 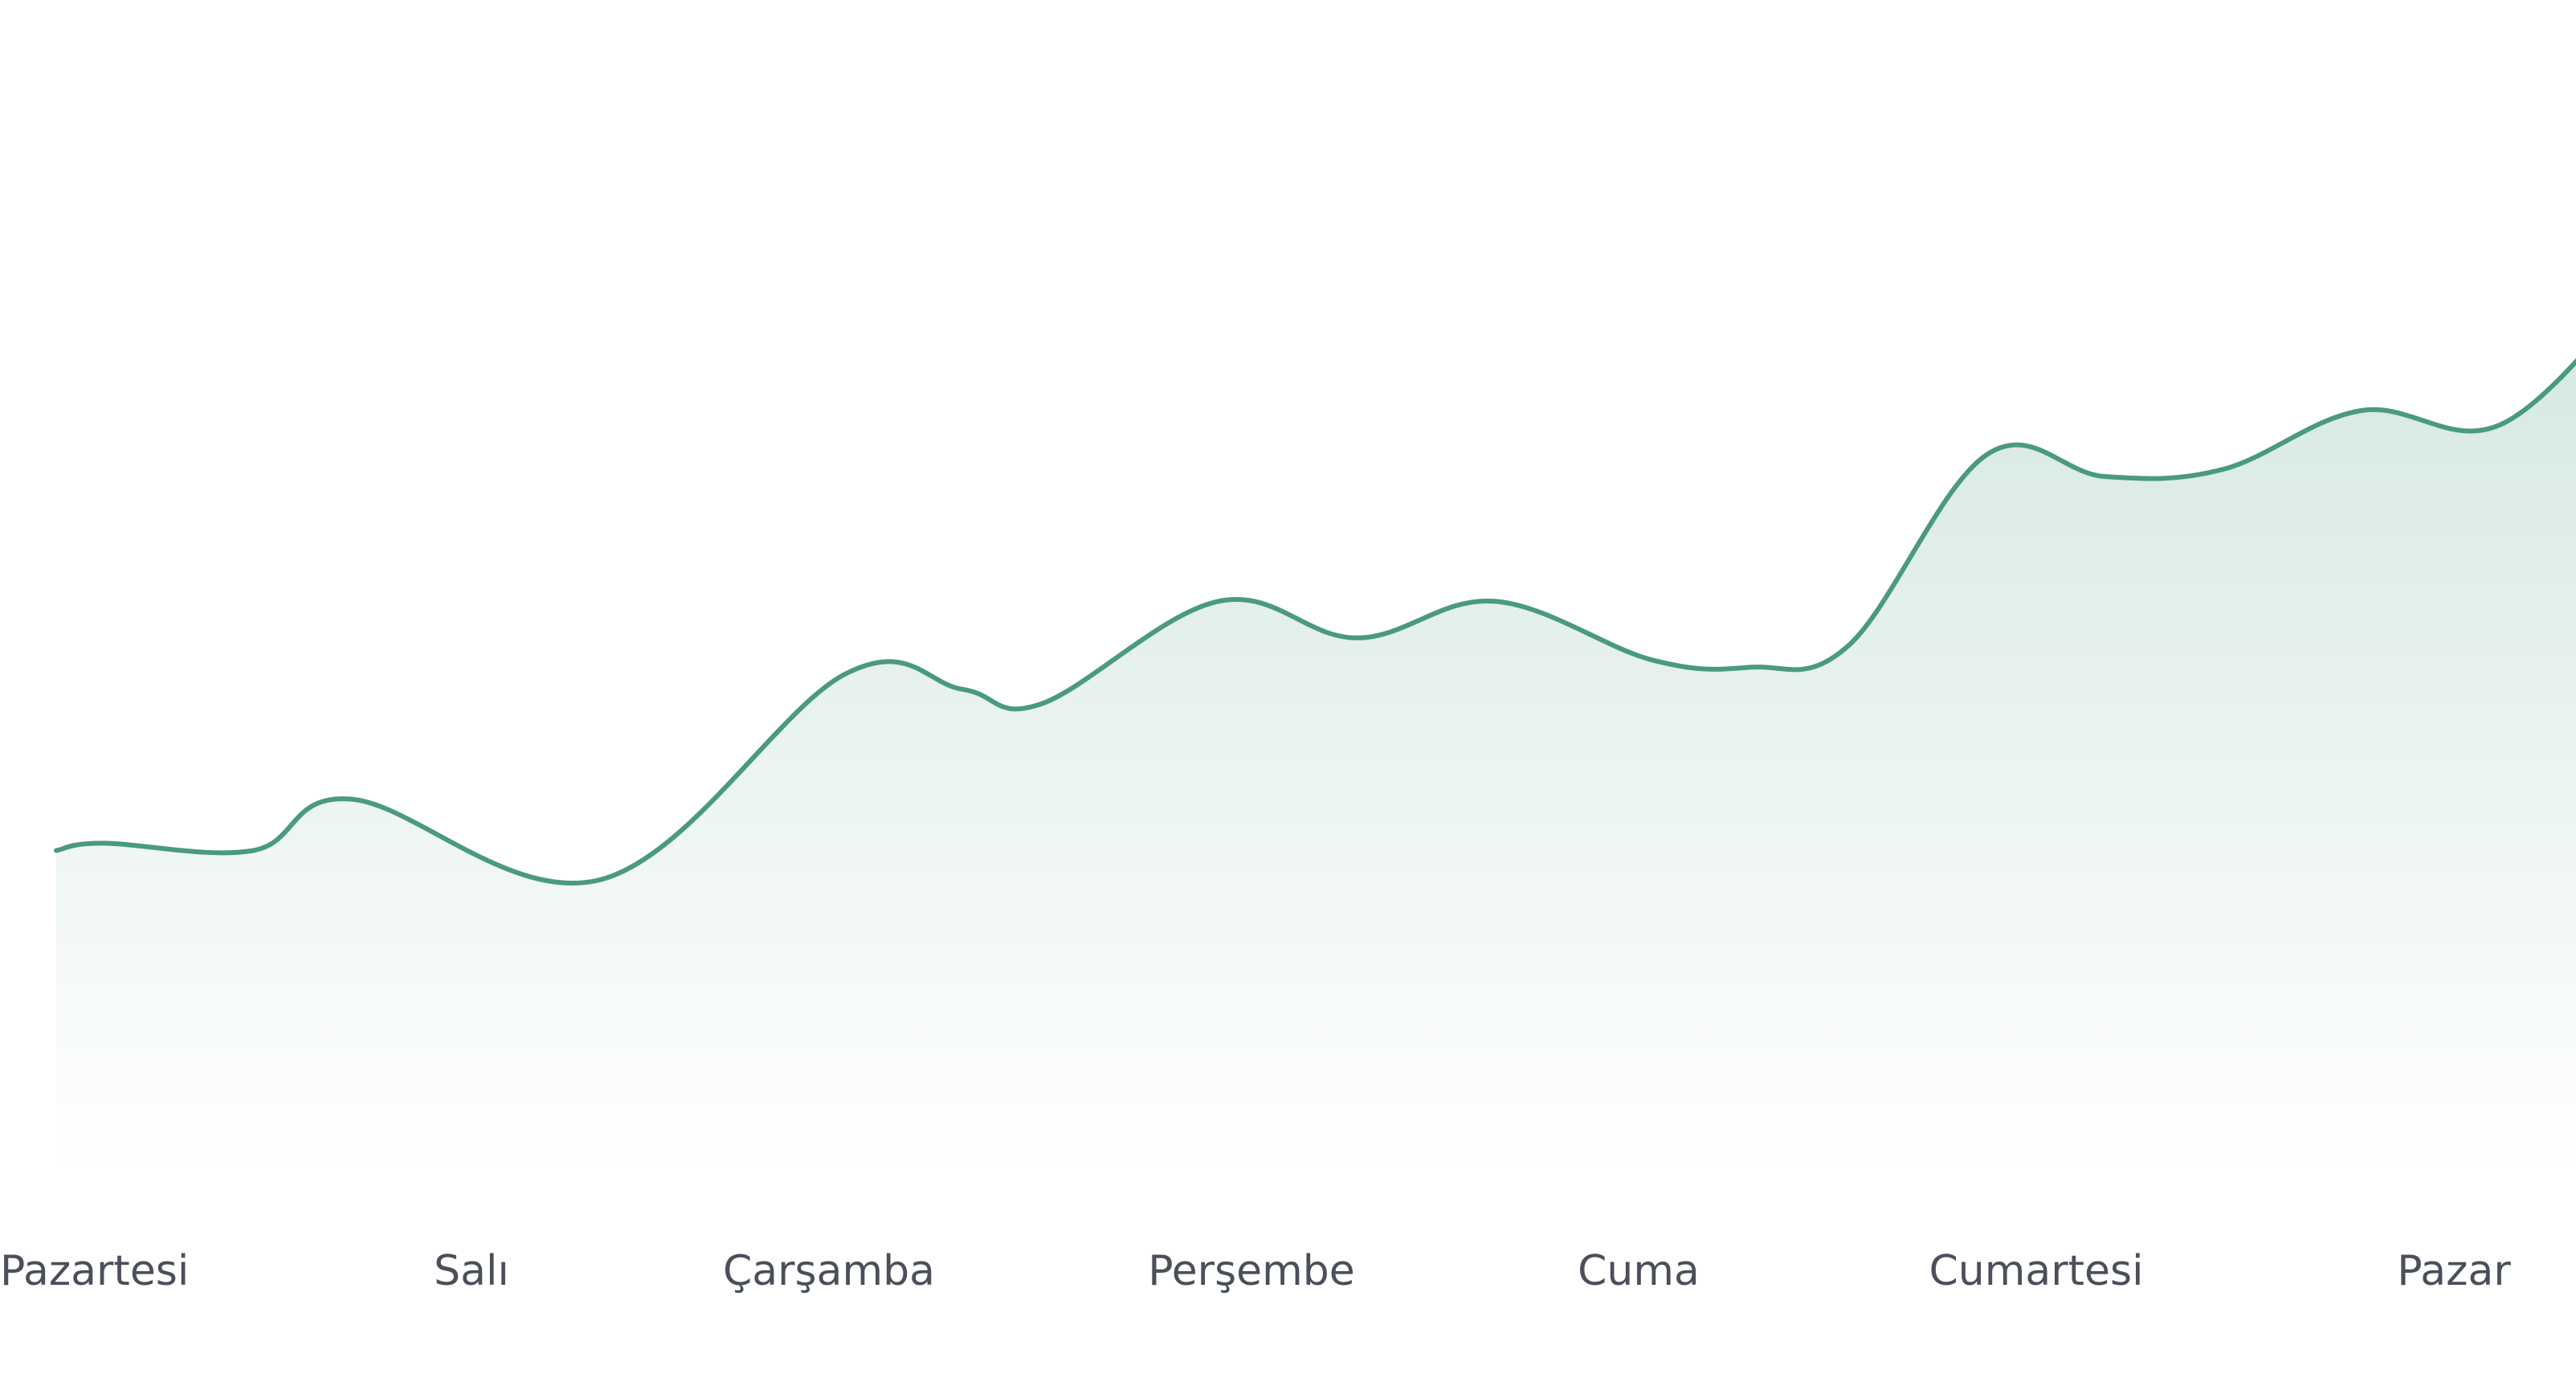 I want to click on x-tick-label: Cuma, so click(x=1639, y=1271).